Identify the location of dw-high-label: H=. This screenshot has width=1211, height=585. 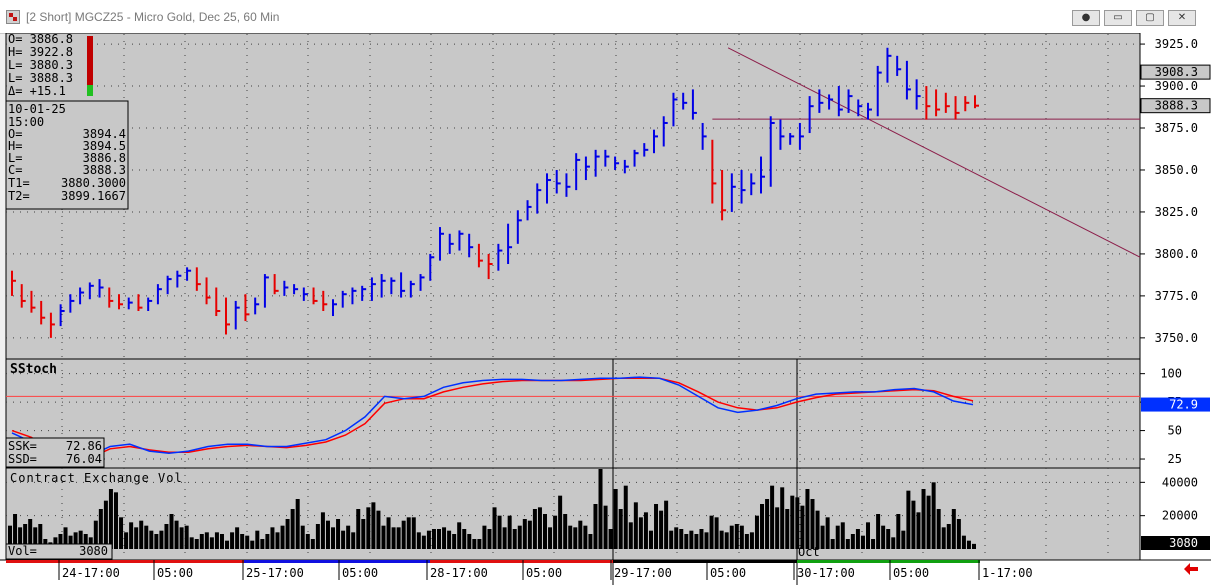
(15, 146).